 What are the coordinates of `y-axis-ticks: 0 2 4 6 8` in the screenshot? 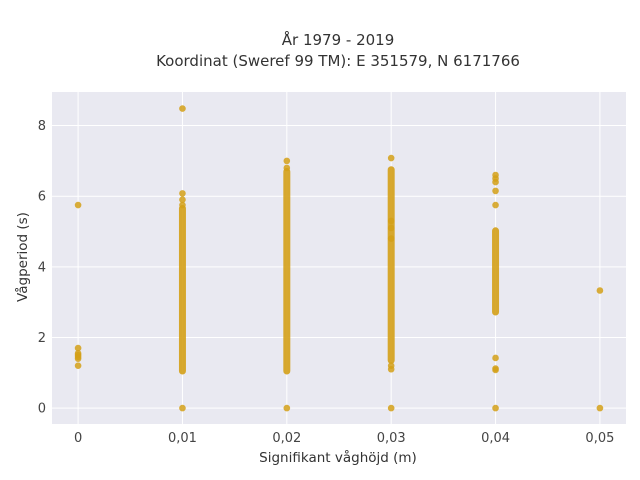 It's located at (42, 268).